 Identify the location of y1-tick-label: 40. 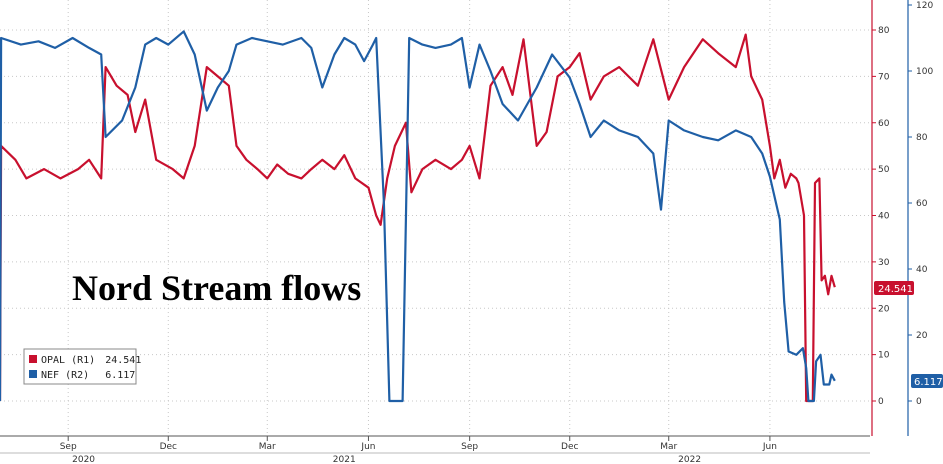
(884, 217).